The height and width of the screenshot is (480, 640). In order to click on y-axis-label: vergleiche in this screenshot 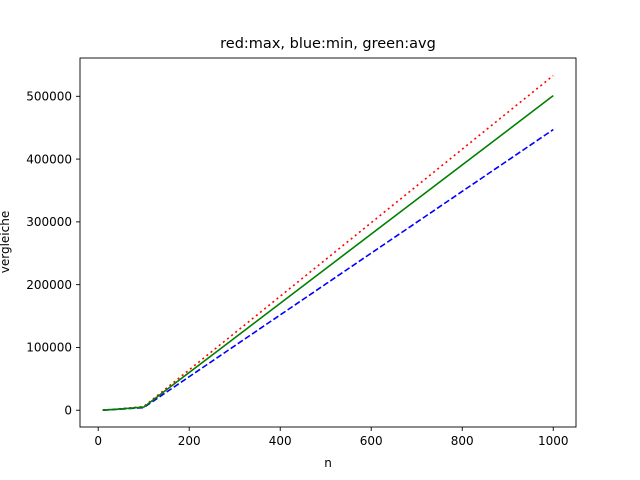, I will do `click(6, 242)`.